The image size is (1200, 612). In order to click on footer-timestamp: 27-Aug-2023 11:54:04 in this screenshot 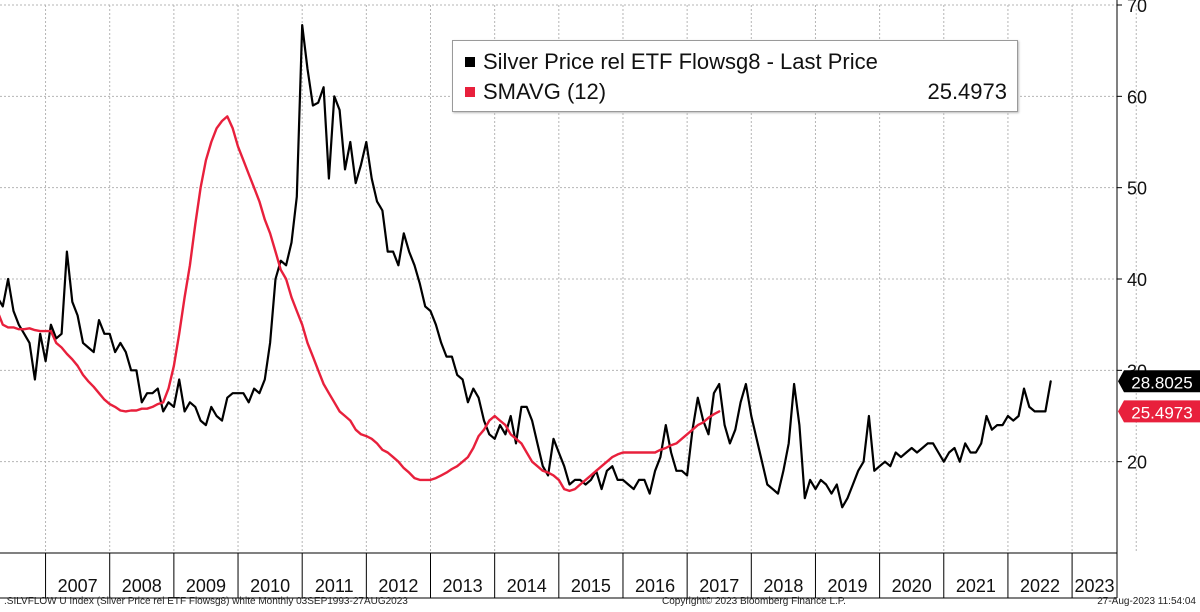, I will do `click(1146, 601)`.